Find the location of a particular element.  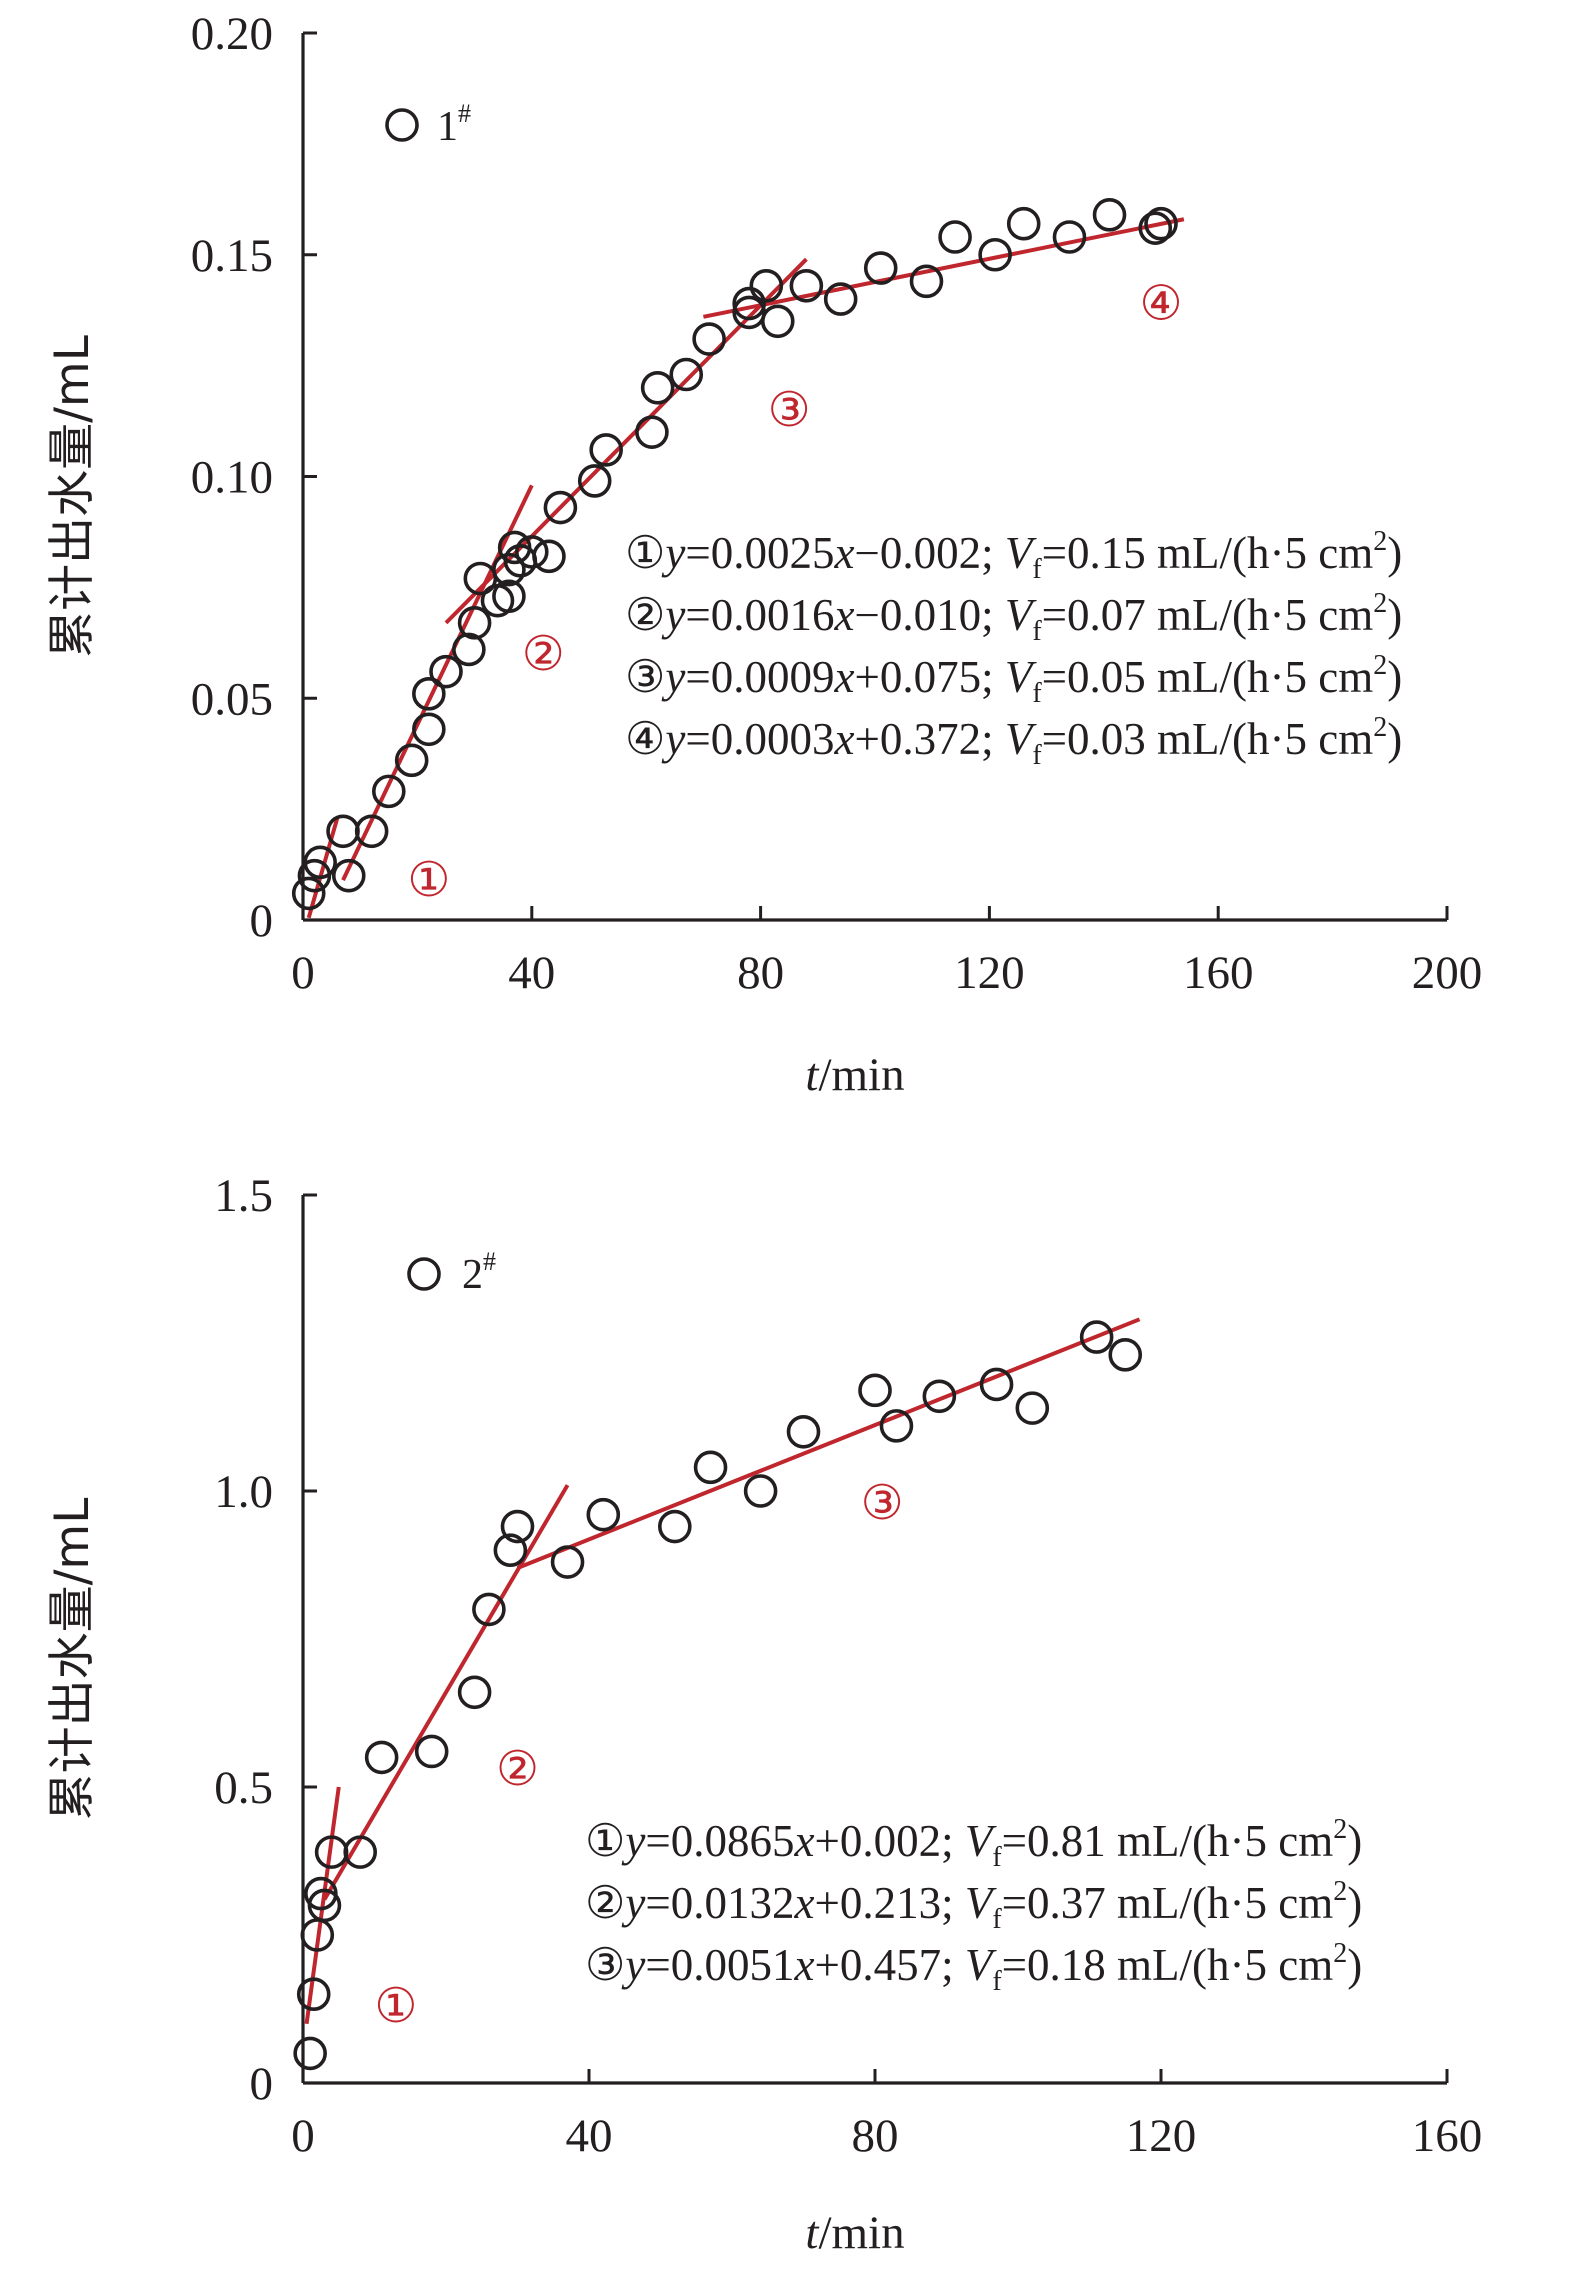

segment-label: ④ is located at coordinates (1160, 304).